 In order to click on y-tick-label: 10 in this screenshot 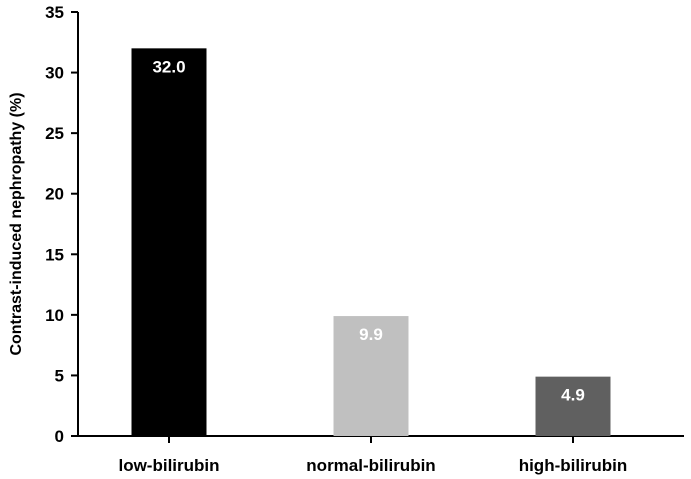, I will do `click(54, 315)`.